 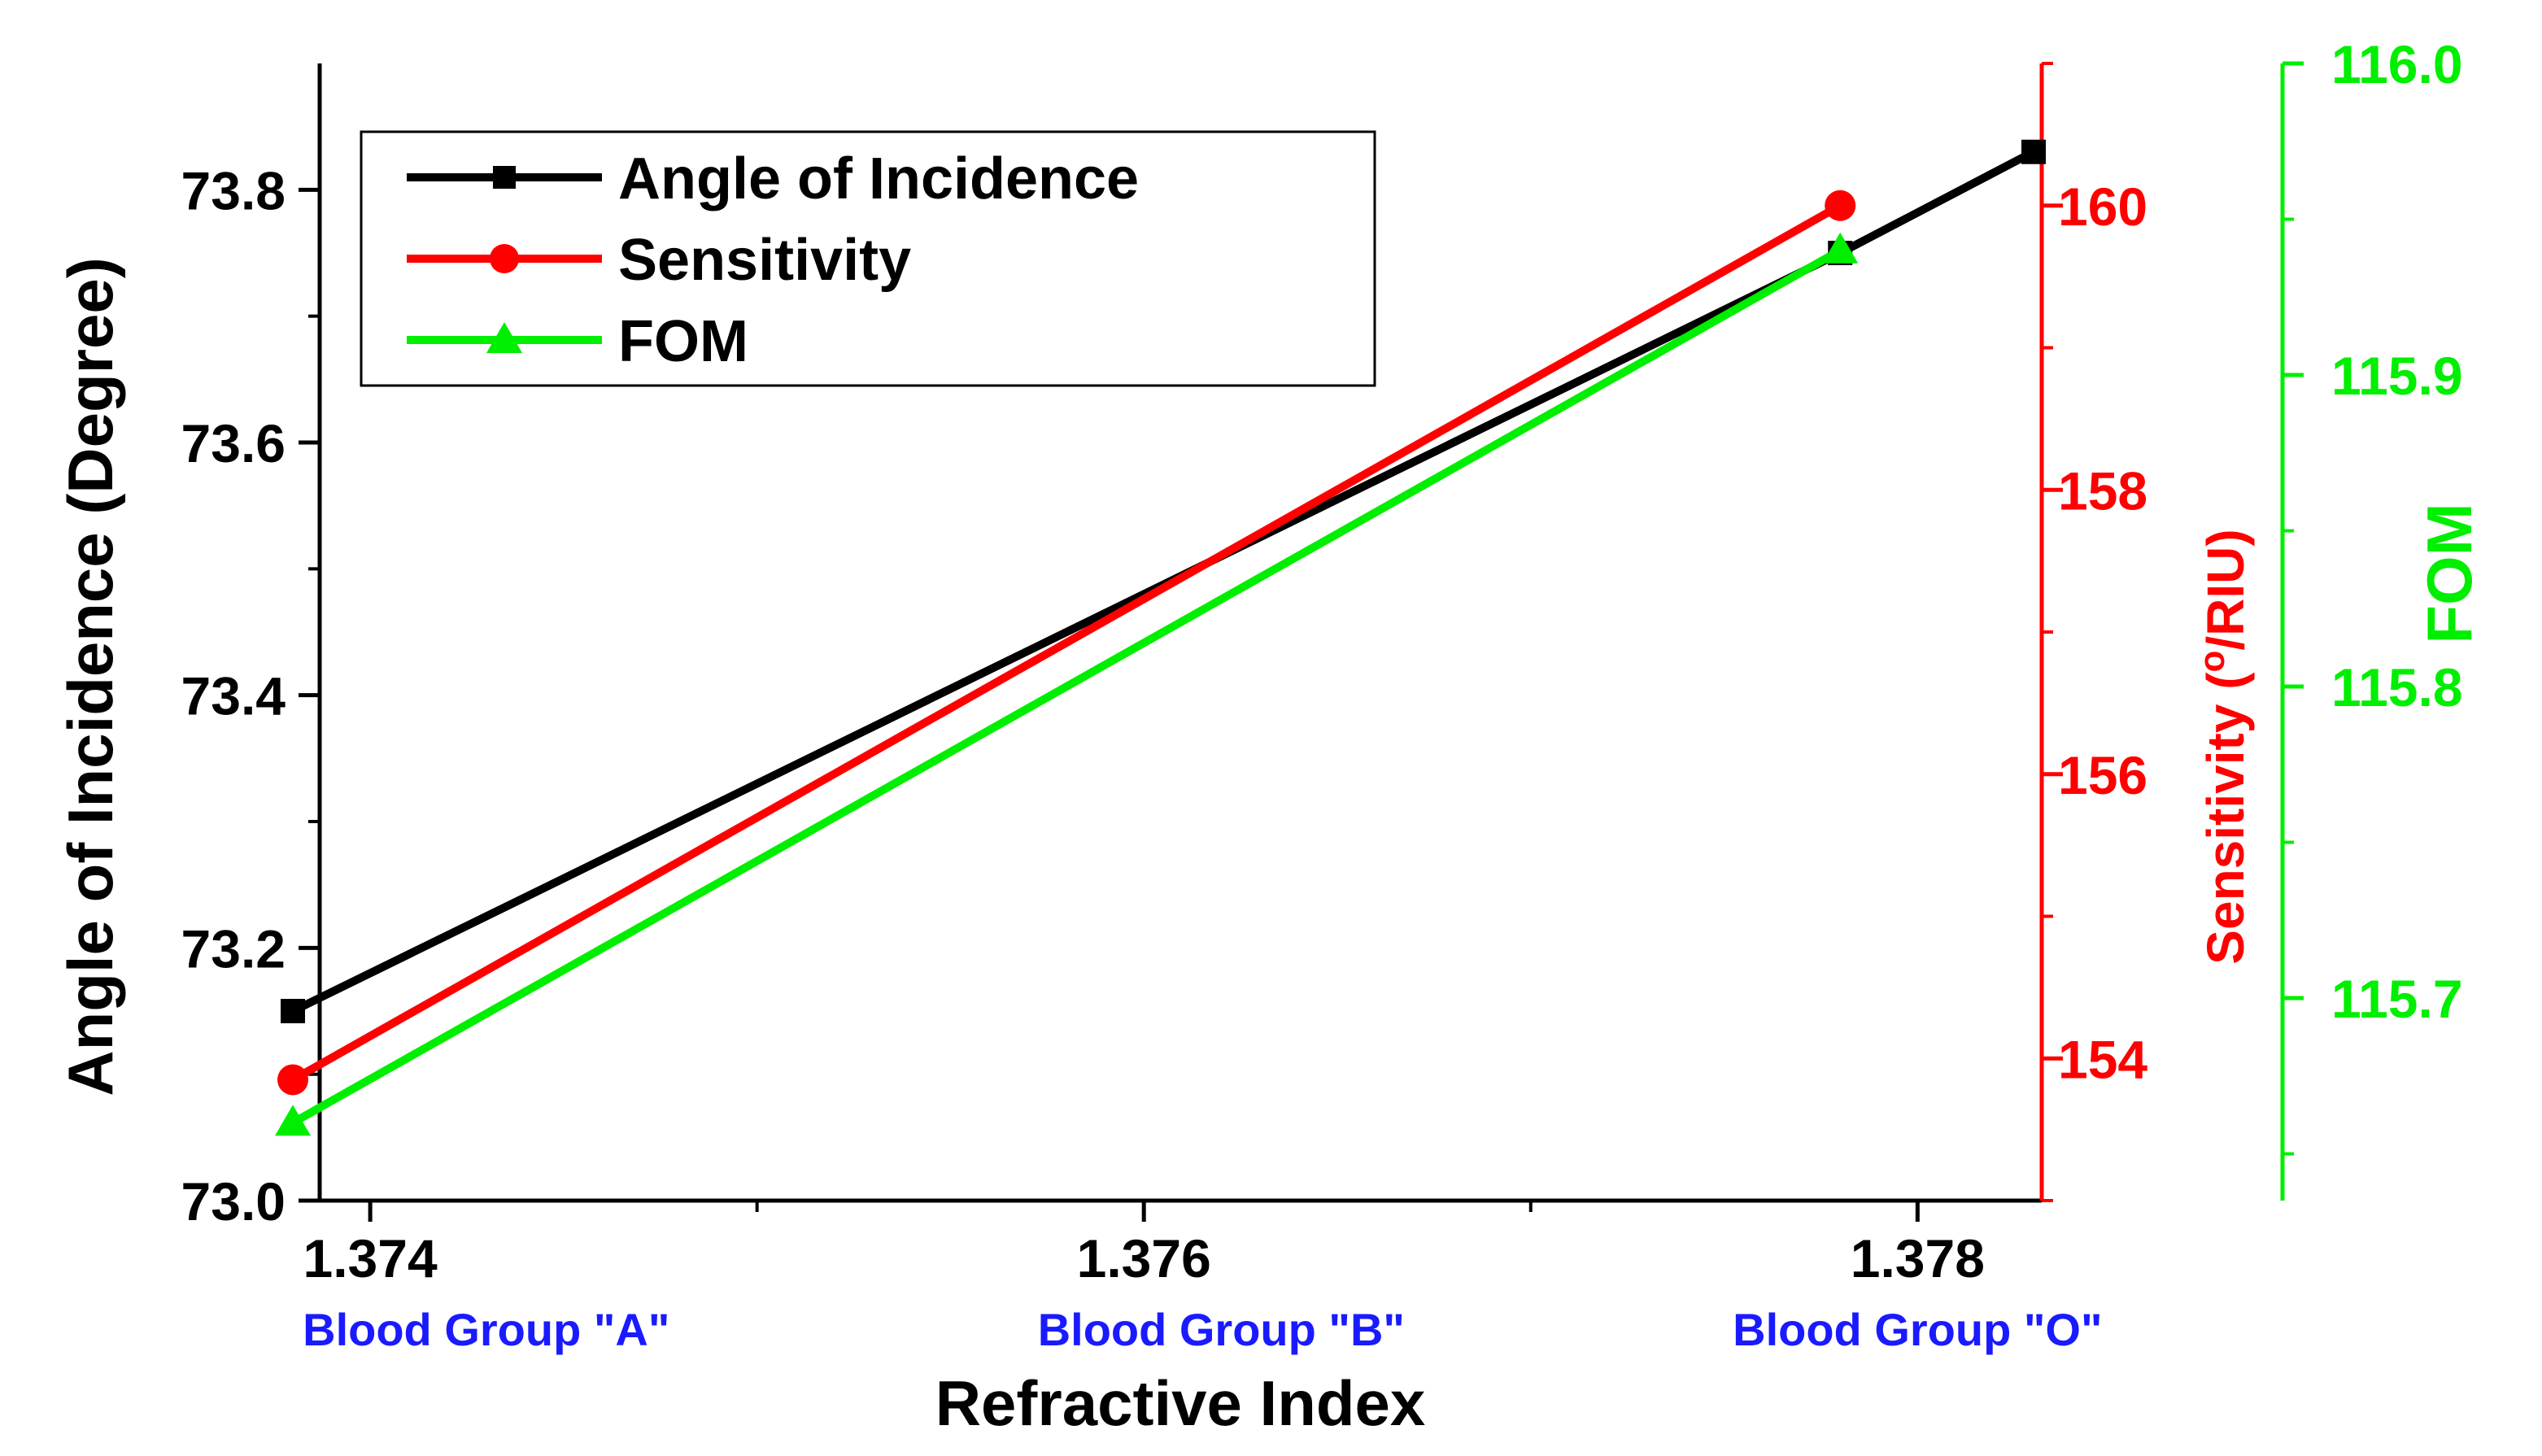 I want to click on left-axis-title: Angle of Incidence (Degree), so click(x=90, y=676).